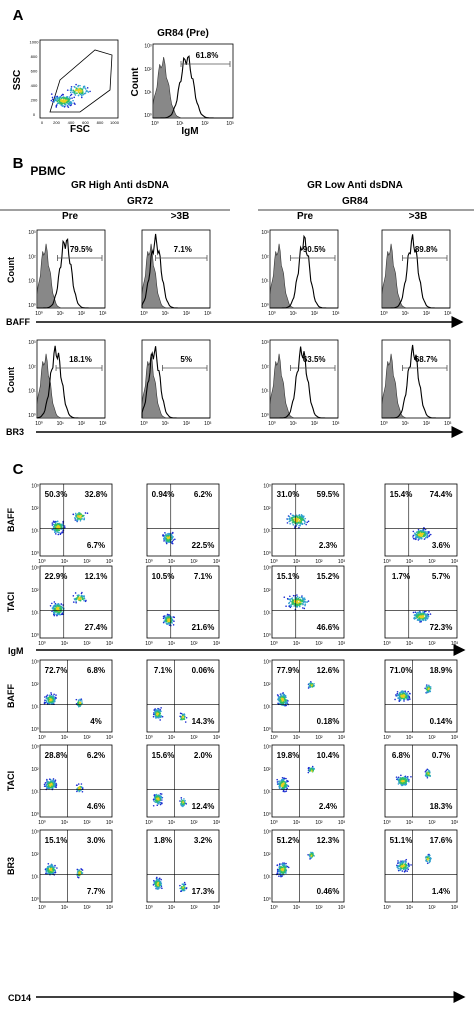 This screenshot has height=1011, width=474. What do you see at coordinates (163, 670) in the screenshot?
I see `quadrant-percent: 7.1%` at bounding box center [163, 670].